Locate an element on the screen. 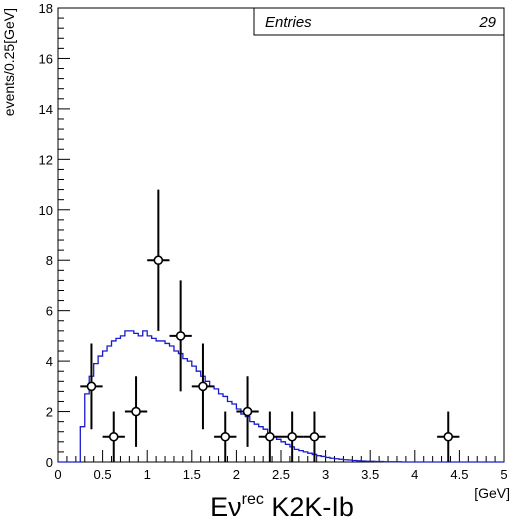 Image resolution: width=516 pixels, height=526 pixels. y-tick-label: 0 is located at coordinates (49, 462).